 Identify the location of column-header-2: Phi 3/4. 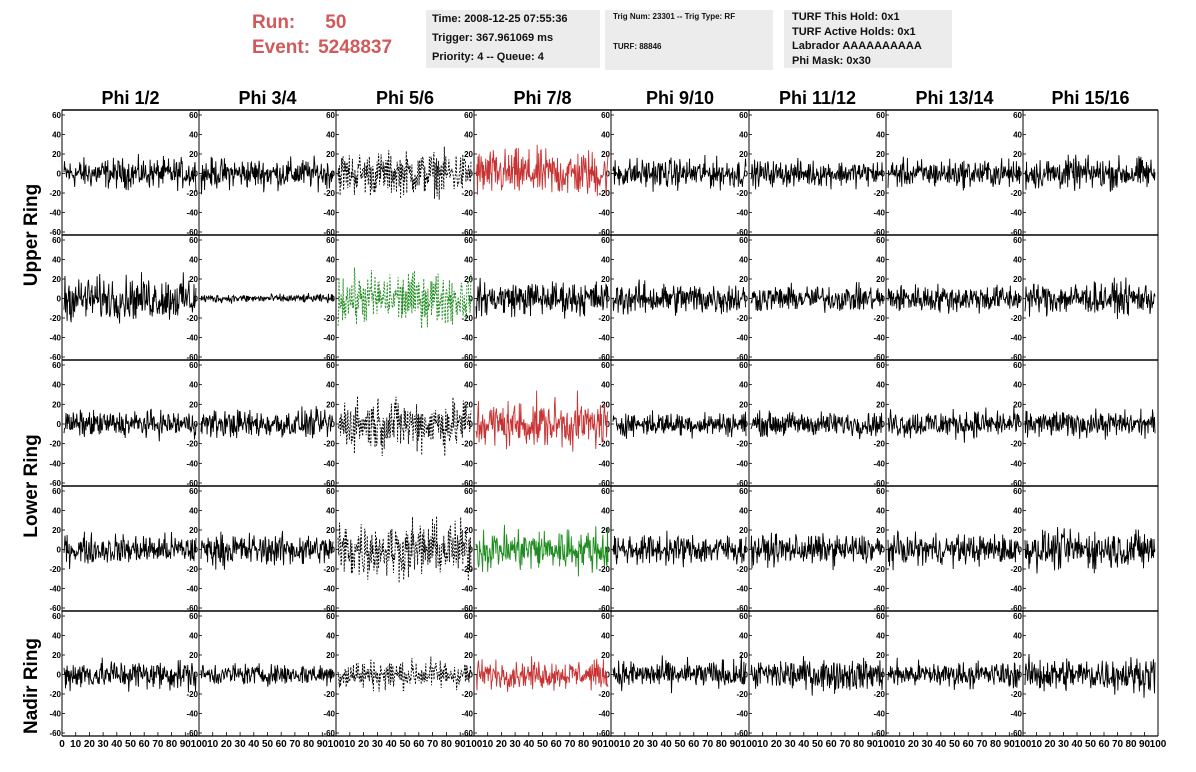
(267, 98).